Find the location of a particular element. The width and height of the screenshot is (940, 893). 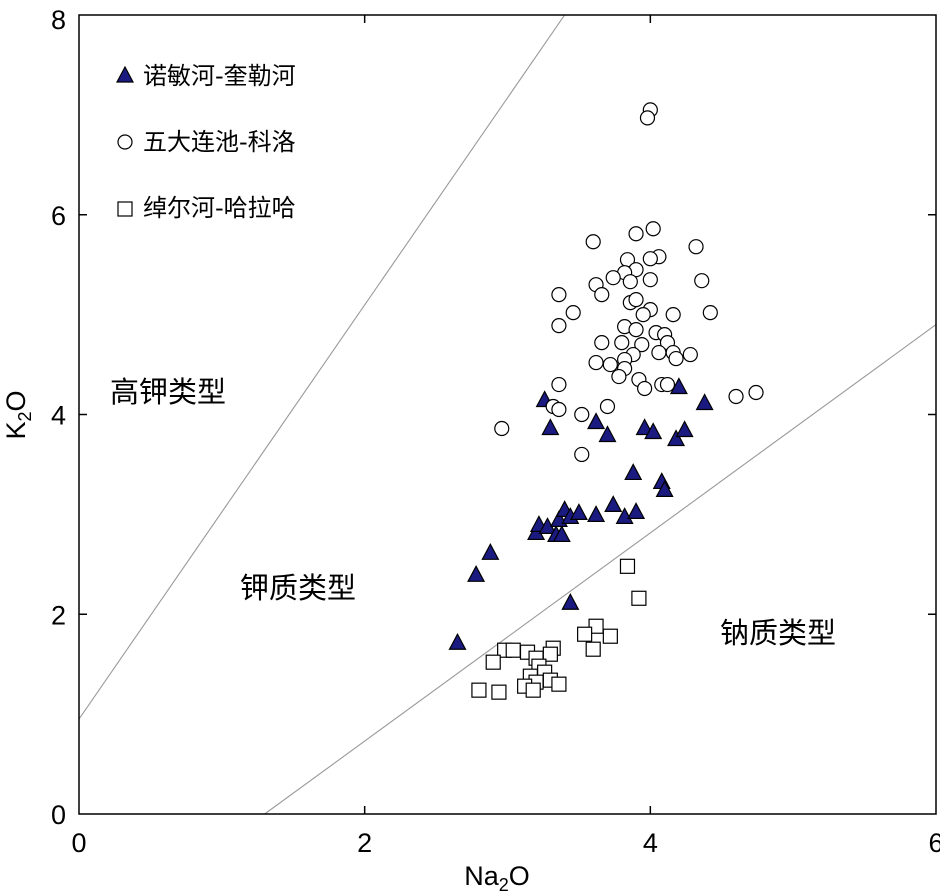

y-tick-label: 2 is located at coordinates (58, 615).